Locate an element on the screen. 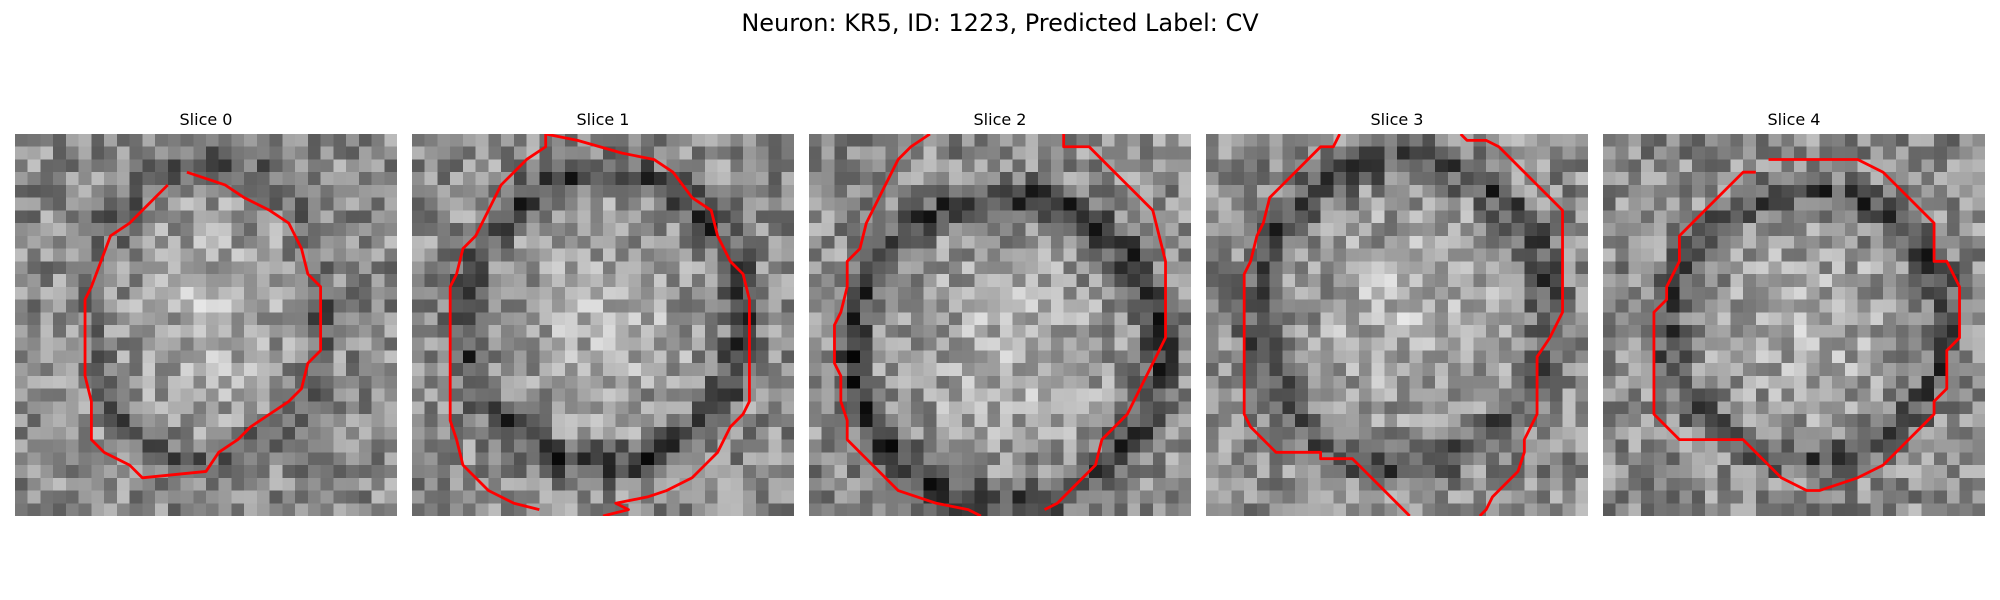  slice-title: Slice 4 is located at coordinates (1794, 119).